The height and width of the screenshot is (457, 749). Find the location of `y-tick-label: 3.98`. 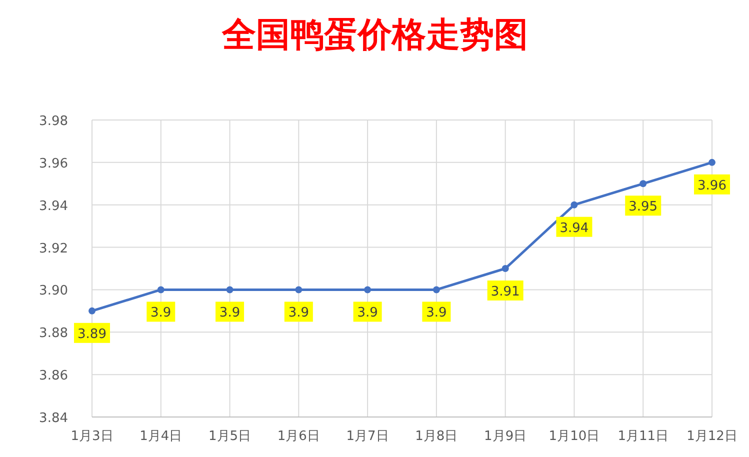

y-tick-label: 3.98 is located at coordinates (53, 121).